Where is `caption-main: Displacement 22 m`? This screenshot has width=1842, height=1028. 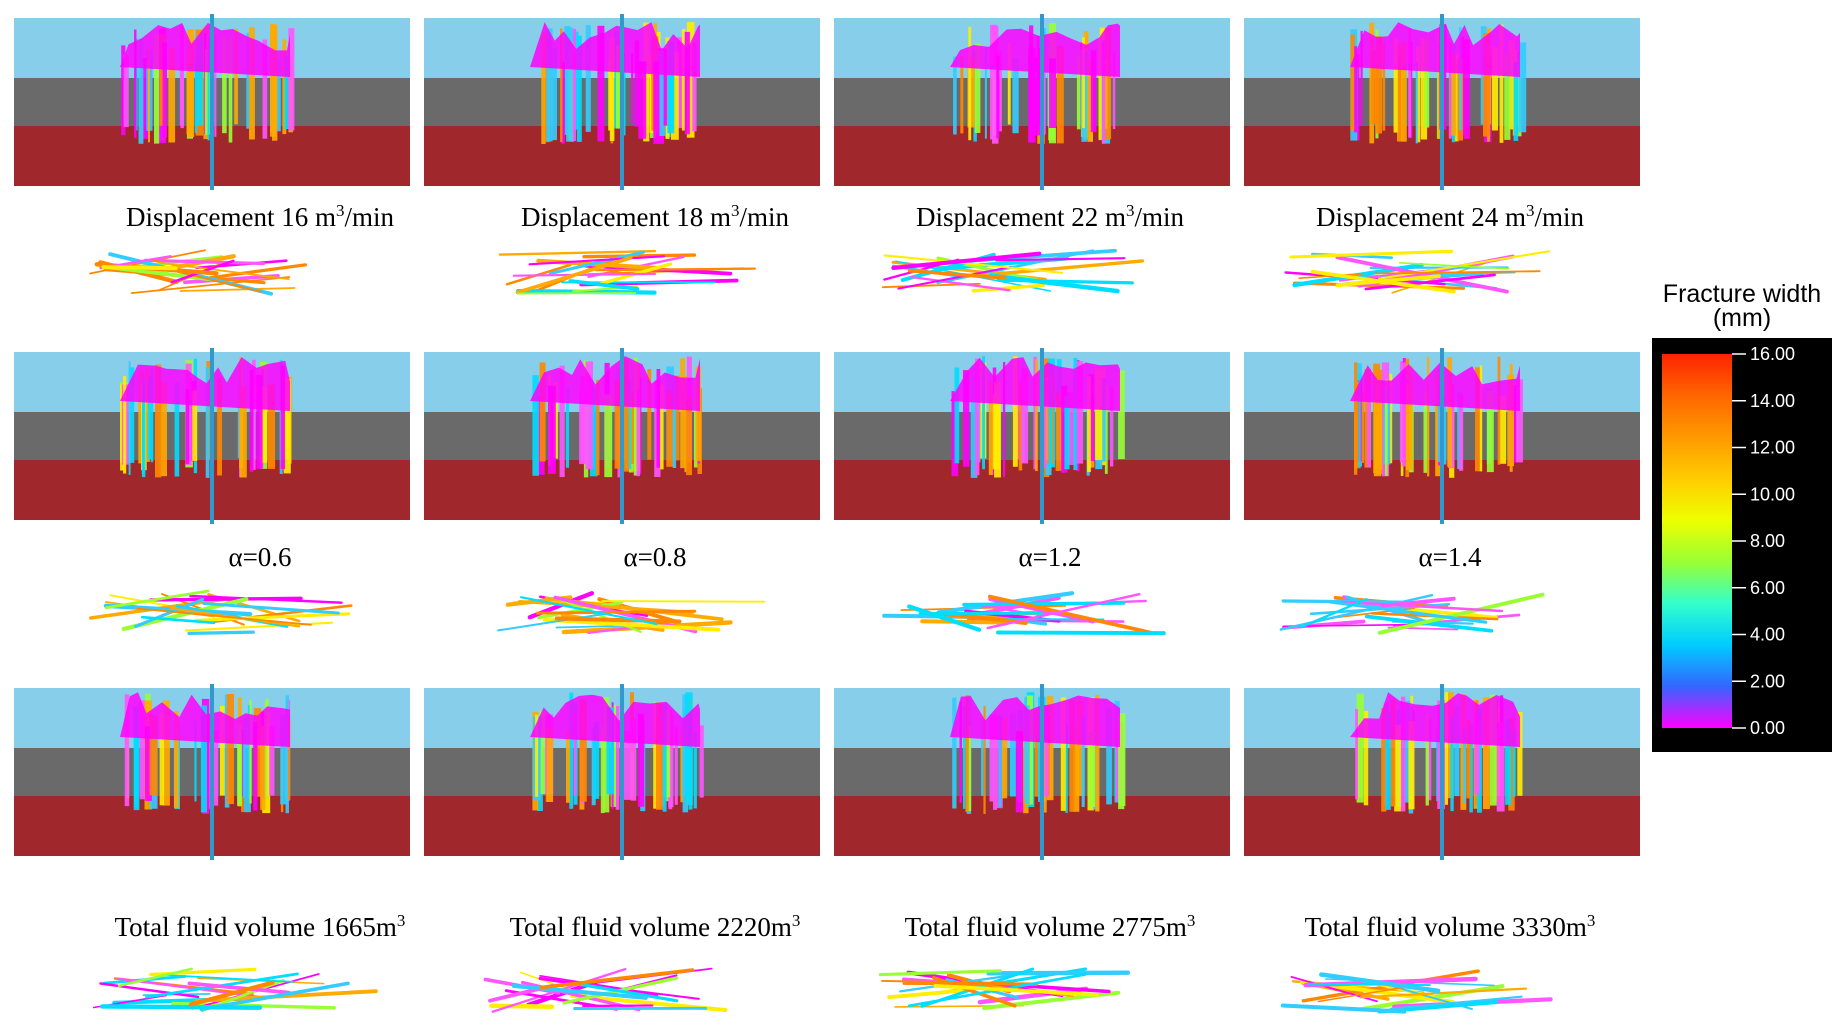
caption-main: Displacement 22 m is located at coordinates (1021, 217).